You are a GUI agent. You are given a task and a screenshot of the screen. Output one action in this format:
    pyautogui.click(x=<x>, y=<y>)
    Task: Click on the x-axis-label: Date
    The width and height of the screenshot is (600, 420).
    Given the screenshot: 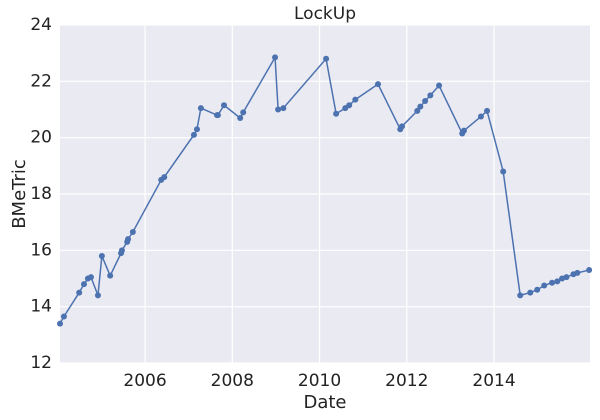 What is the action you would take?
    pyautogui.click(x=324, y=402)
    